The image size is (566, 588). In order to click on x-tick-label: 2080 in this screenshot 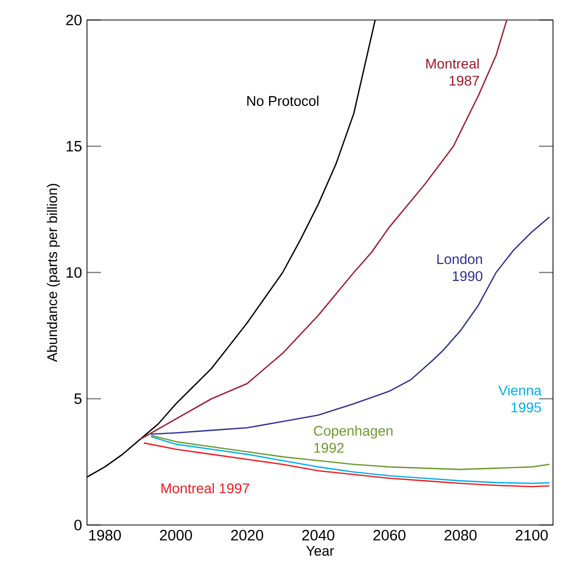, I will do `click(460, 535)`.